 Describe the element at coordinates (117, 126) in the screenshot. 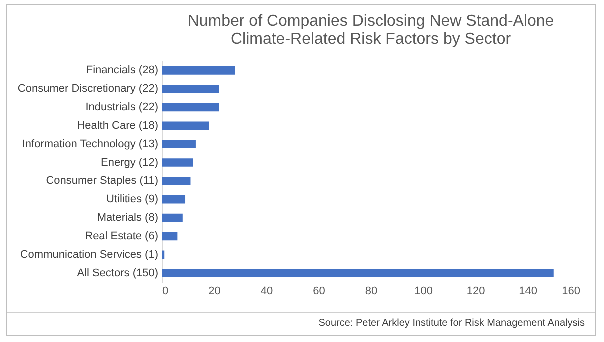

I see `y-tick-label: Health Care (18)` at that location.